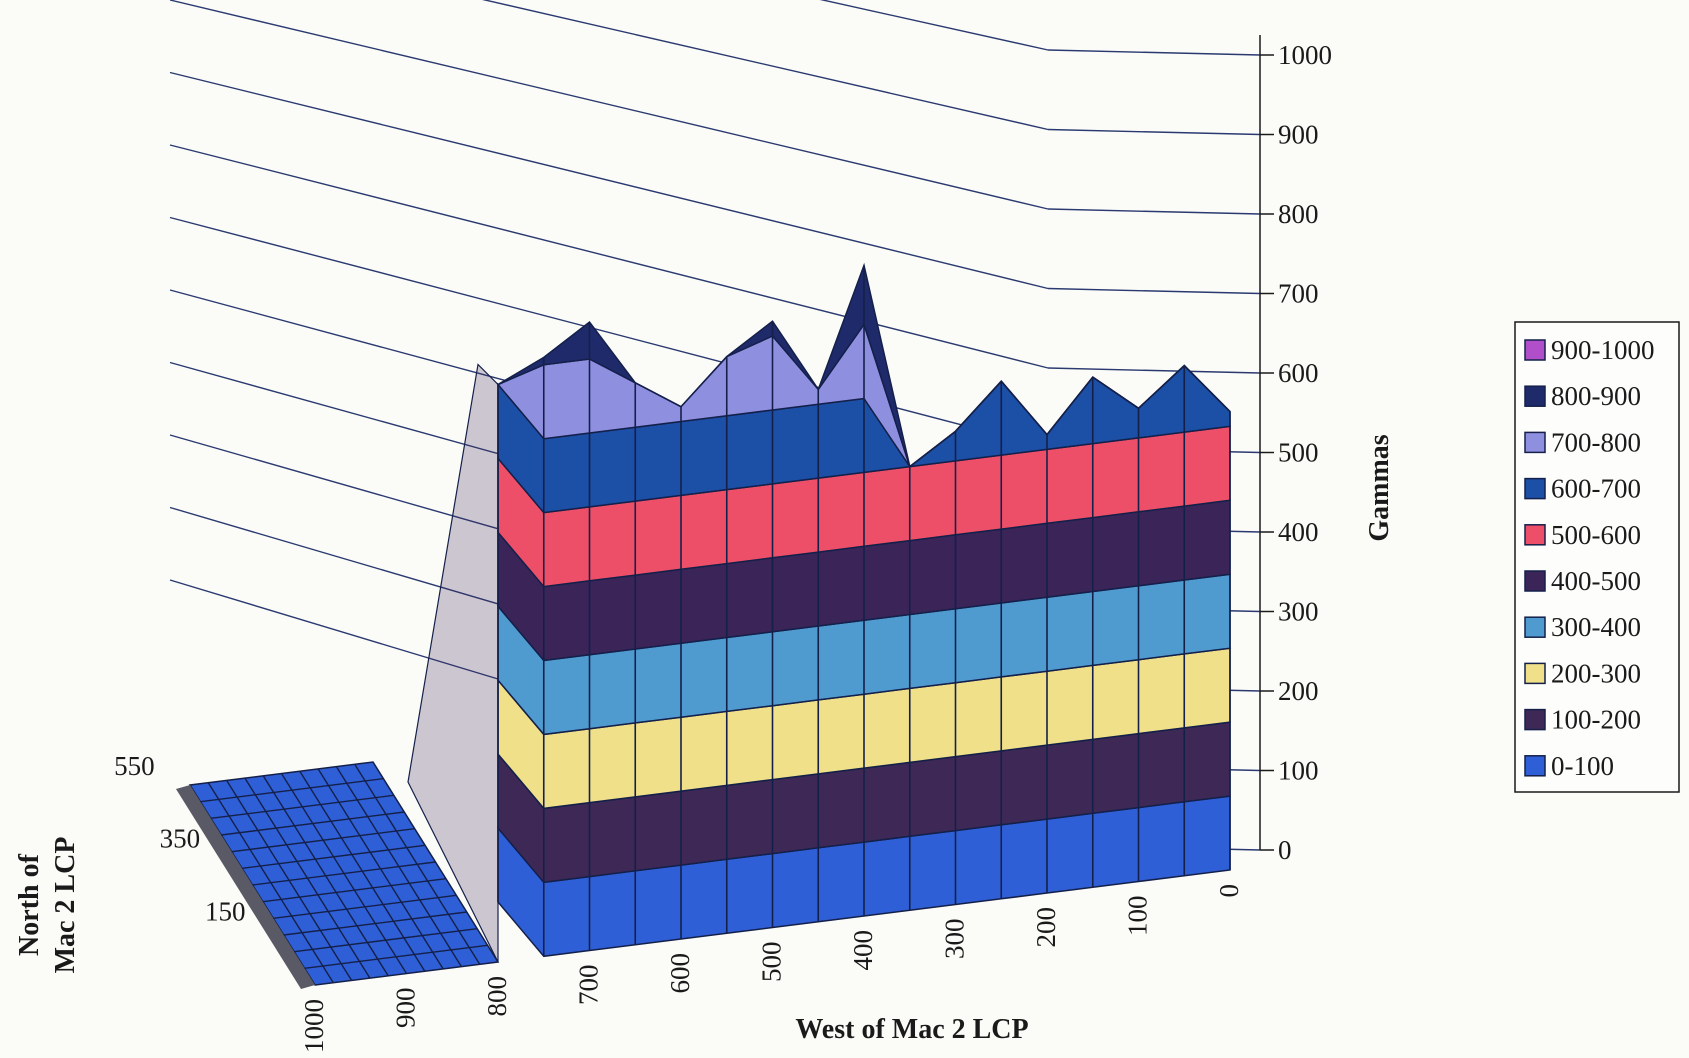 The width and height of the screenshot is (1689, 1058). Describe the element at coordinates (955, 939) in the screenshot. I see `x-tick-label: 300` at that location.